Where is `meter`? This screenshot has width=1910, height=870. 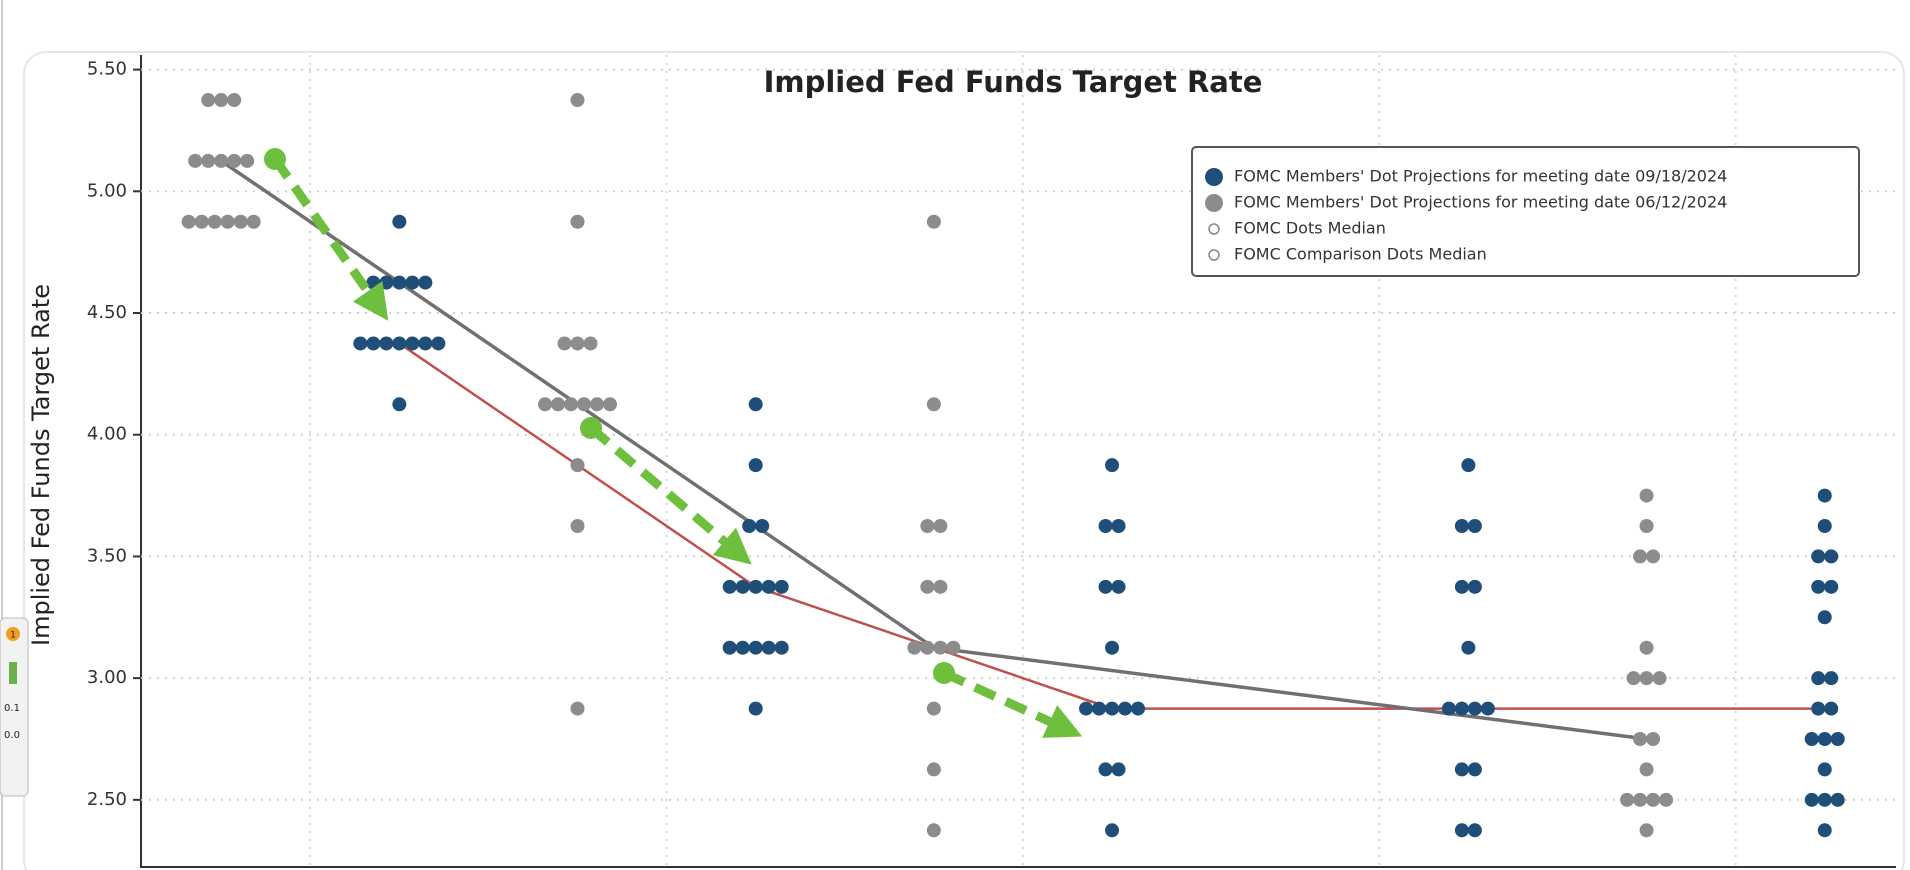
meter is located at coordinates (13, 673).